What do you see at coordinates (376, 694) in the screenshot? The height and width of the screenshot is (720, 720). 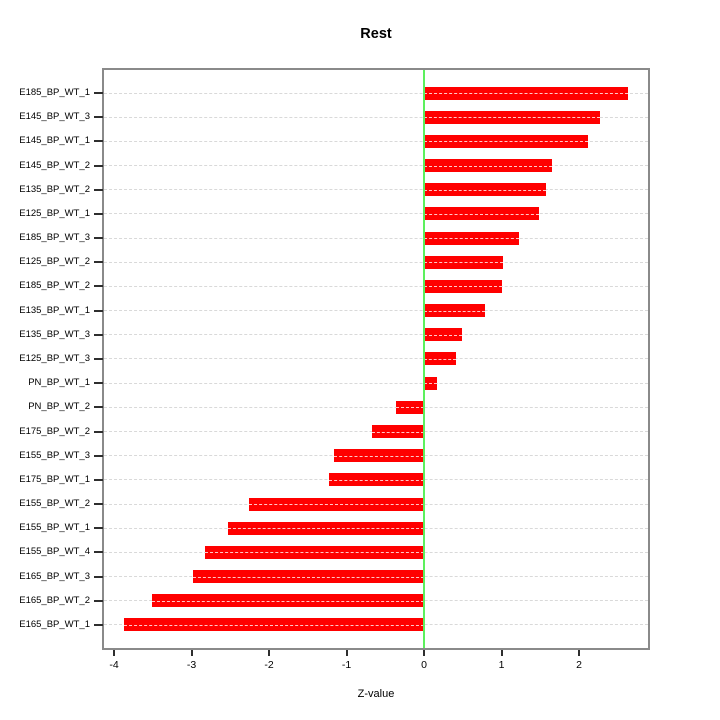 I see `x-axis-label: Z-value` at bounding box center [376, 694].